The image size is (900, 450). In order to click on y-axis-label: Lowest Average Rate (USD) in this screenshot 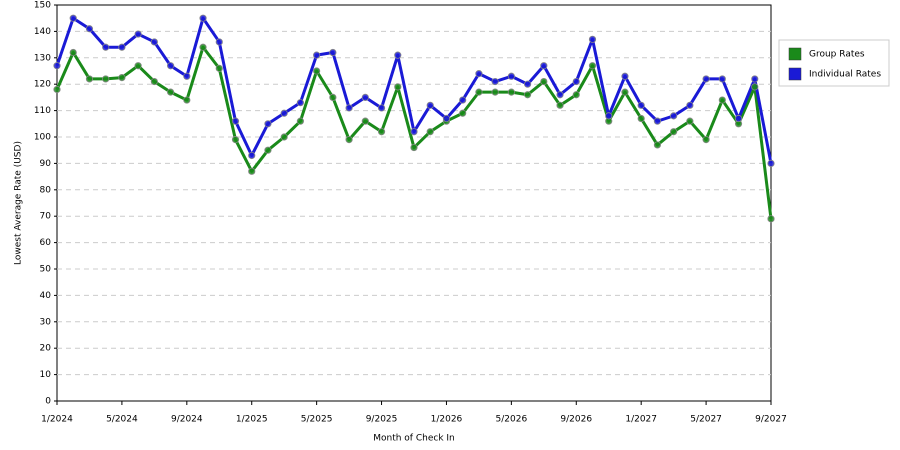, I will do `click(19, 203)`.